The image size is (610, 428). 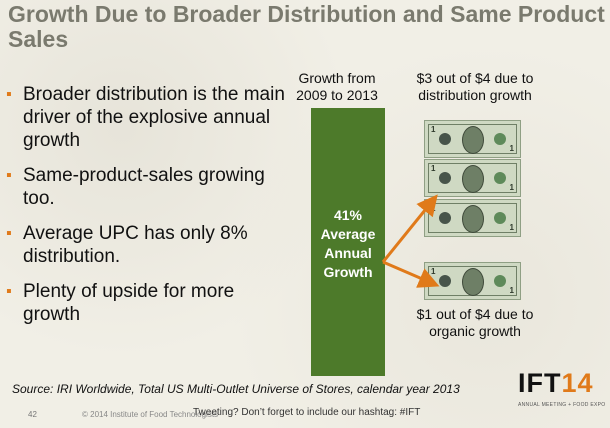 I want to click on bullet-item: ▪ Plenty of upside for more growth, so click(x=146, y=303).